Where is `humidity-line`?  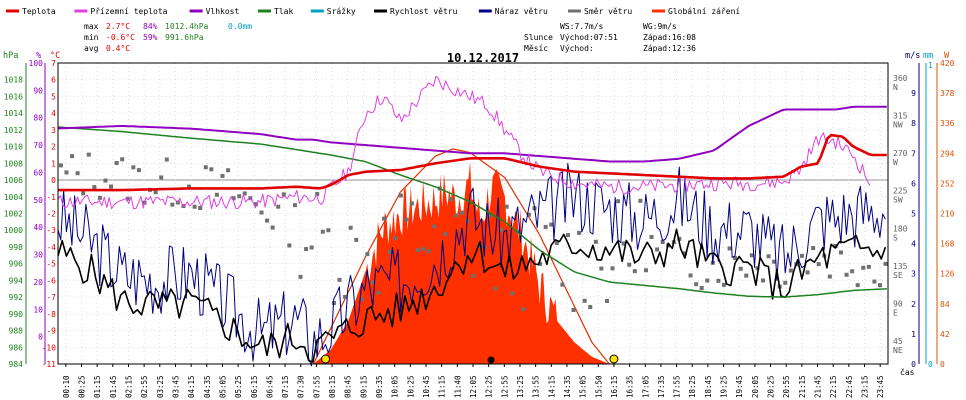 humidity-line is located at coordinates (472, 134).